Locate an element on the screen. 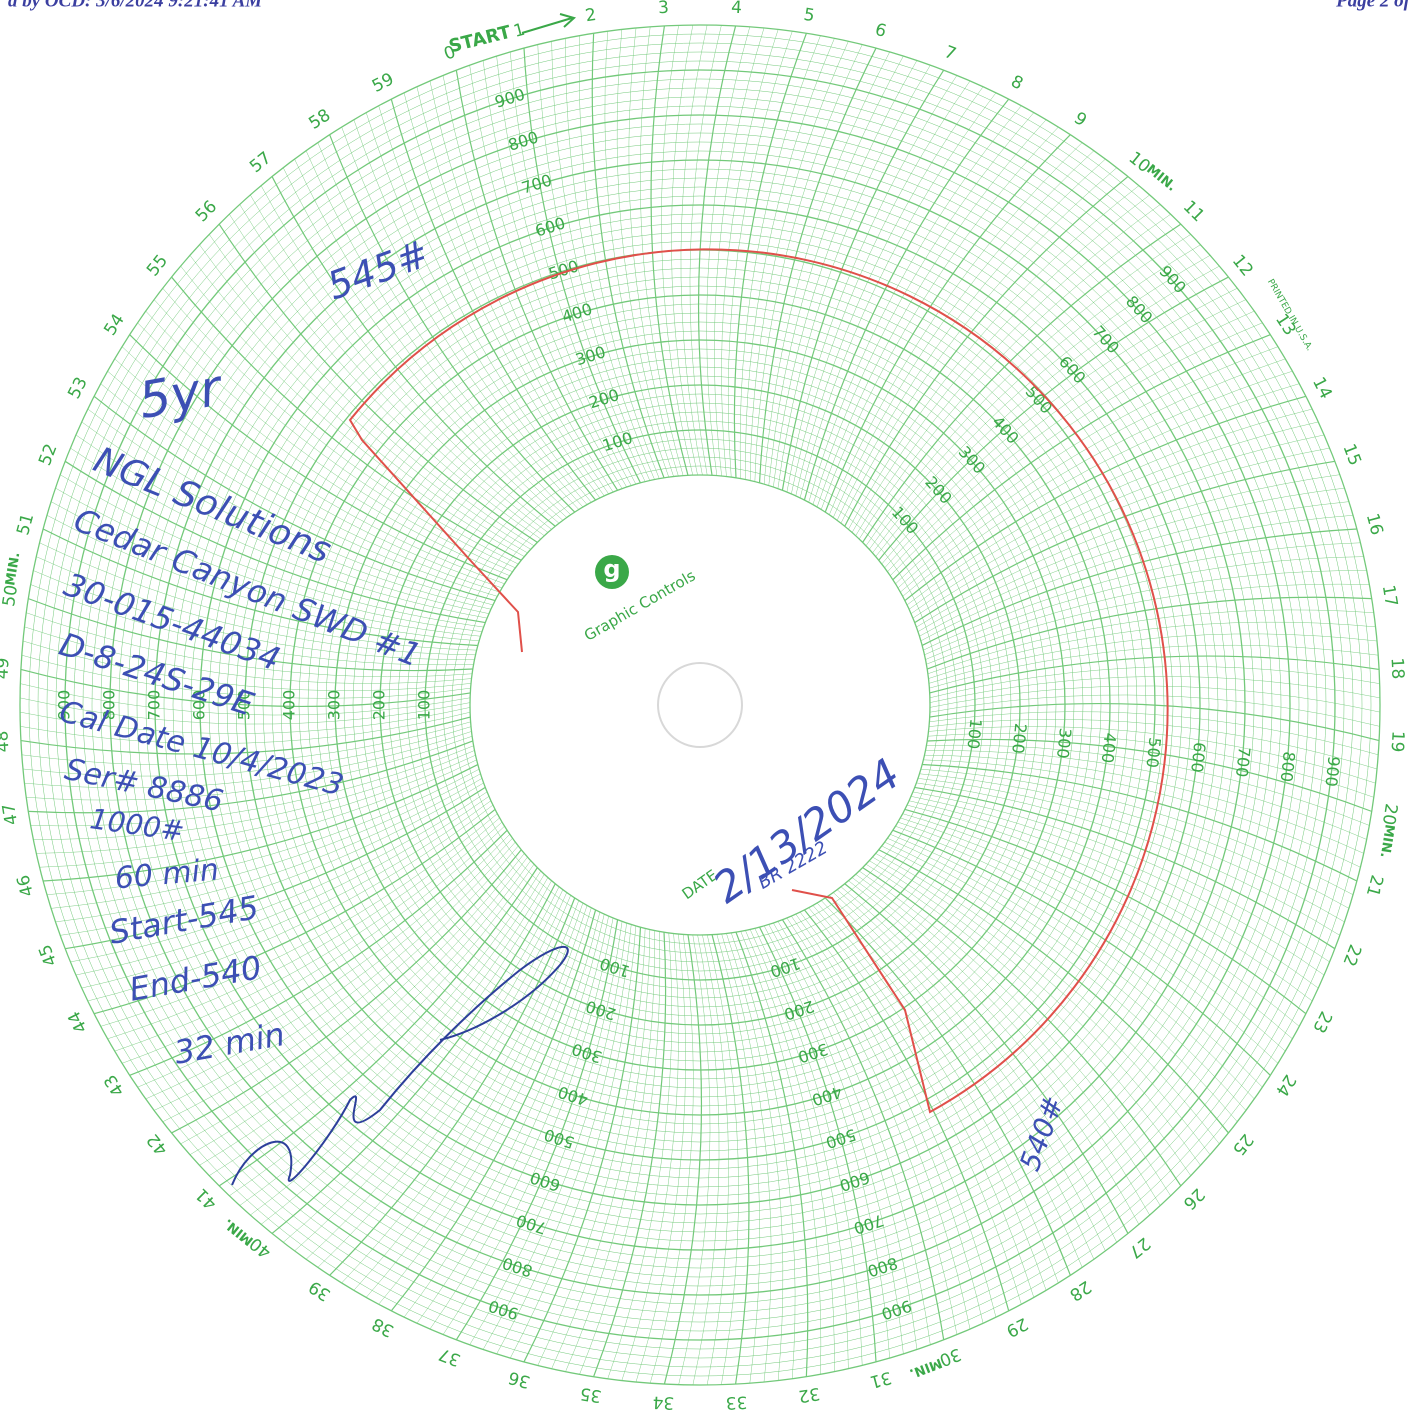 This screenshot has width=1415, height=1415. header-right: Page 2 of is located at coordinates (1373, 5).